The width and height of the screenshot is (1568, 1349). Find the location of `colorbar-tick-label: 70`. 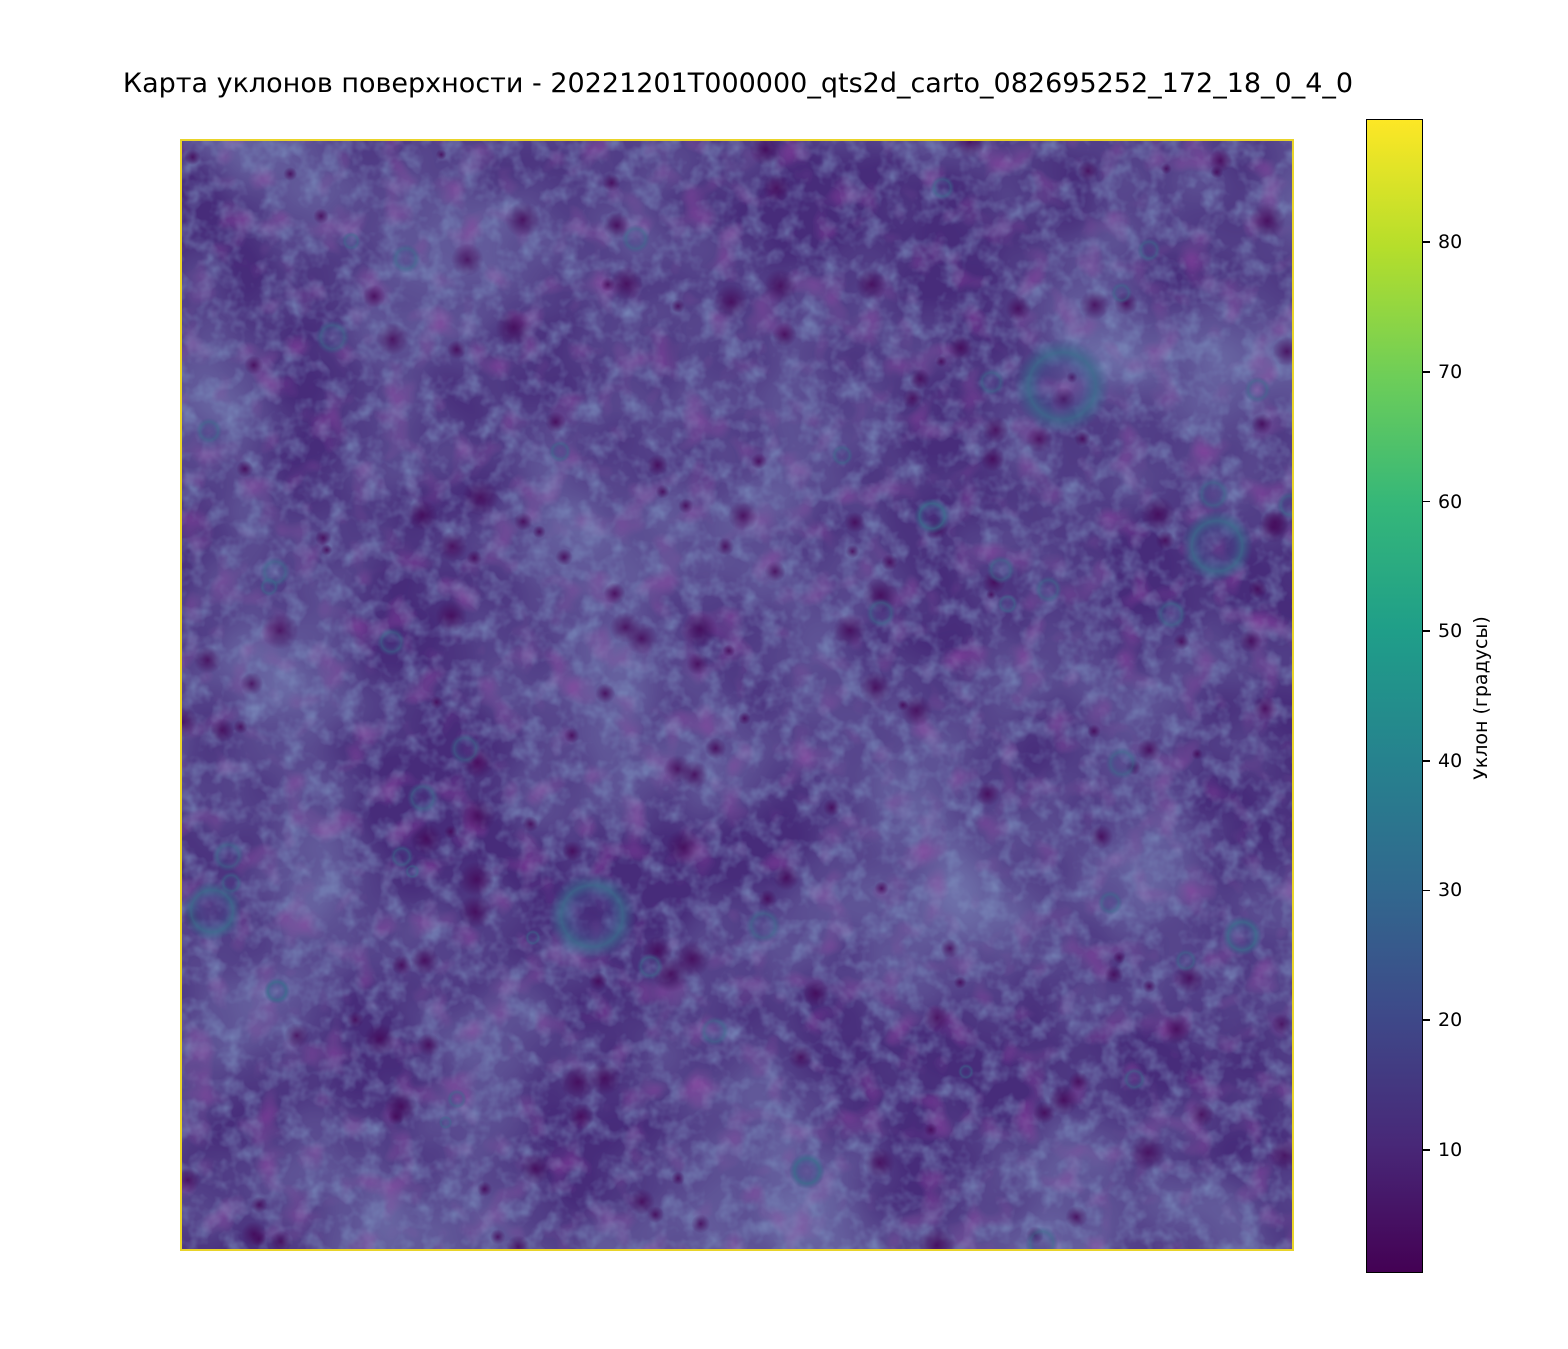

colorbar-tick-label: 70 is located at coordinates (1450, 371).